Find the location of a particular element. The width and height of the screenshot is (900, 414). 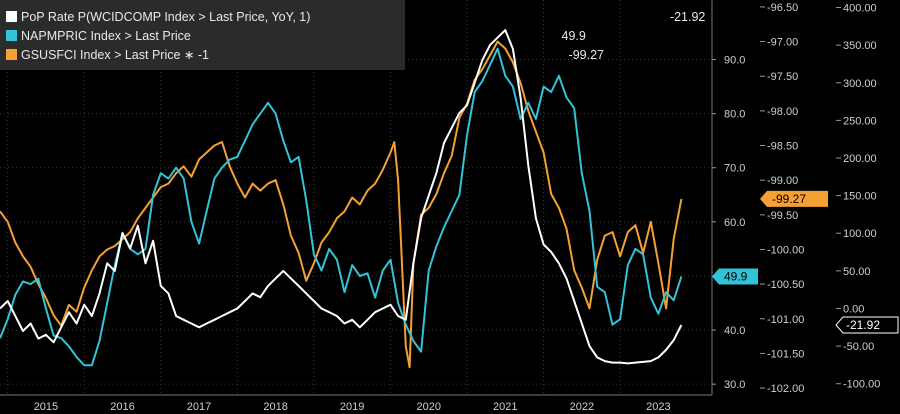

svg-text: 49.9 is located at coordinates (736, 277).